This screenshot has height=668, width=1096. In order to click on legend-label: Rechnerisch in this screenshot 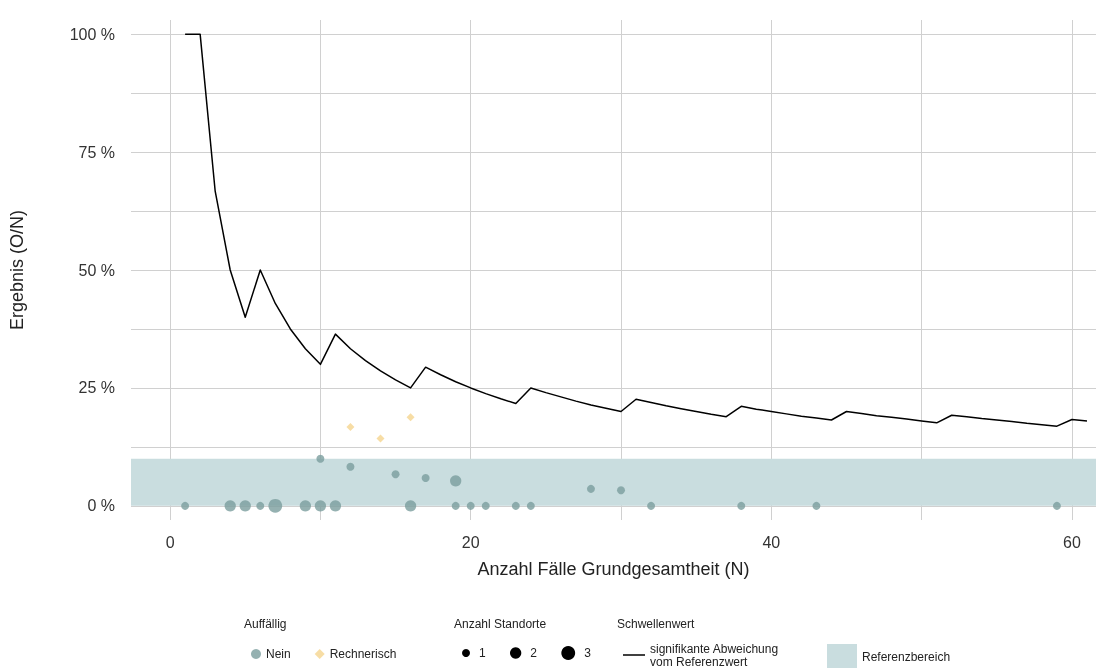, I will do `click(363, 654)`.